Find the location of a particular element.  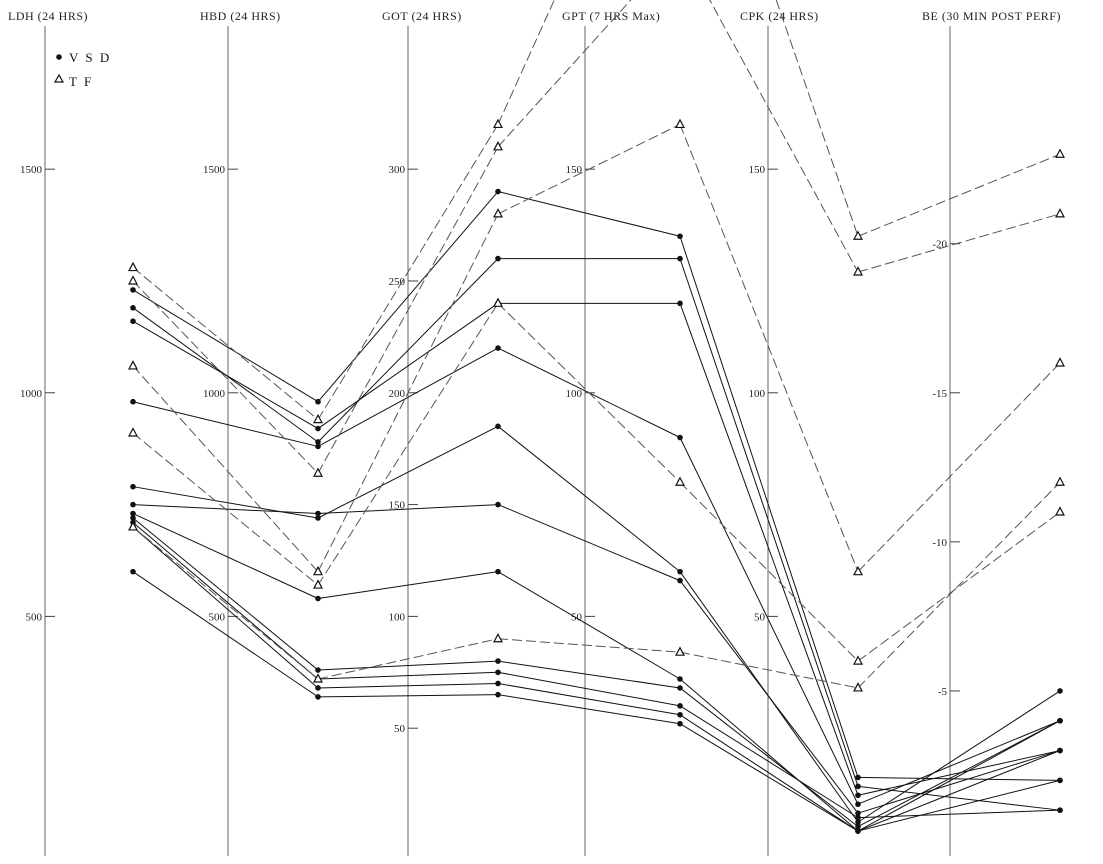

point-tf-15-be is located at coordinates (1060, 481).